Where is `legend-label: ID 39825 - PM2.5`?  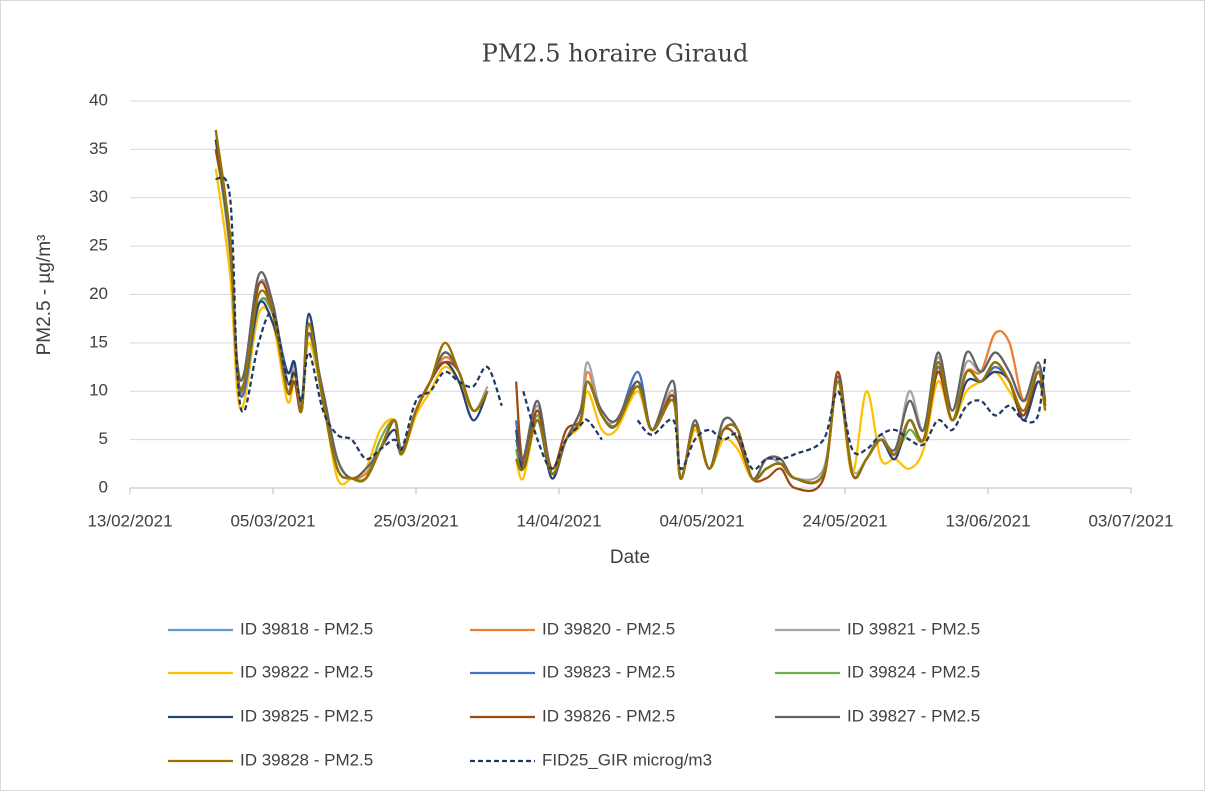 legend-label: ID 39825 - PM2.5 is located at coordinates (306, 715).